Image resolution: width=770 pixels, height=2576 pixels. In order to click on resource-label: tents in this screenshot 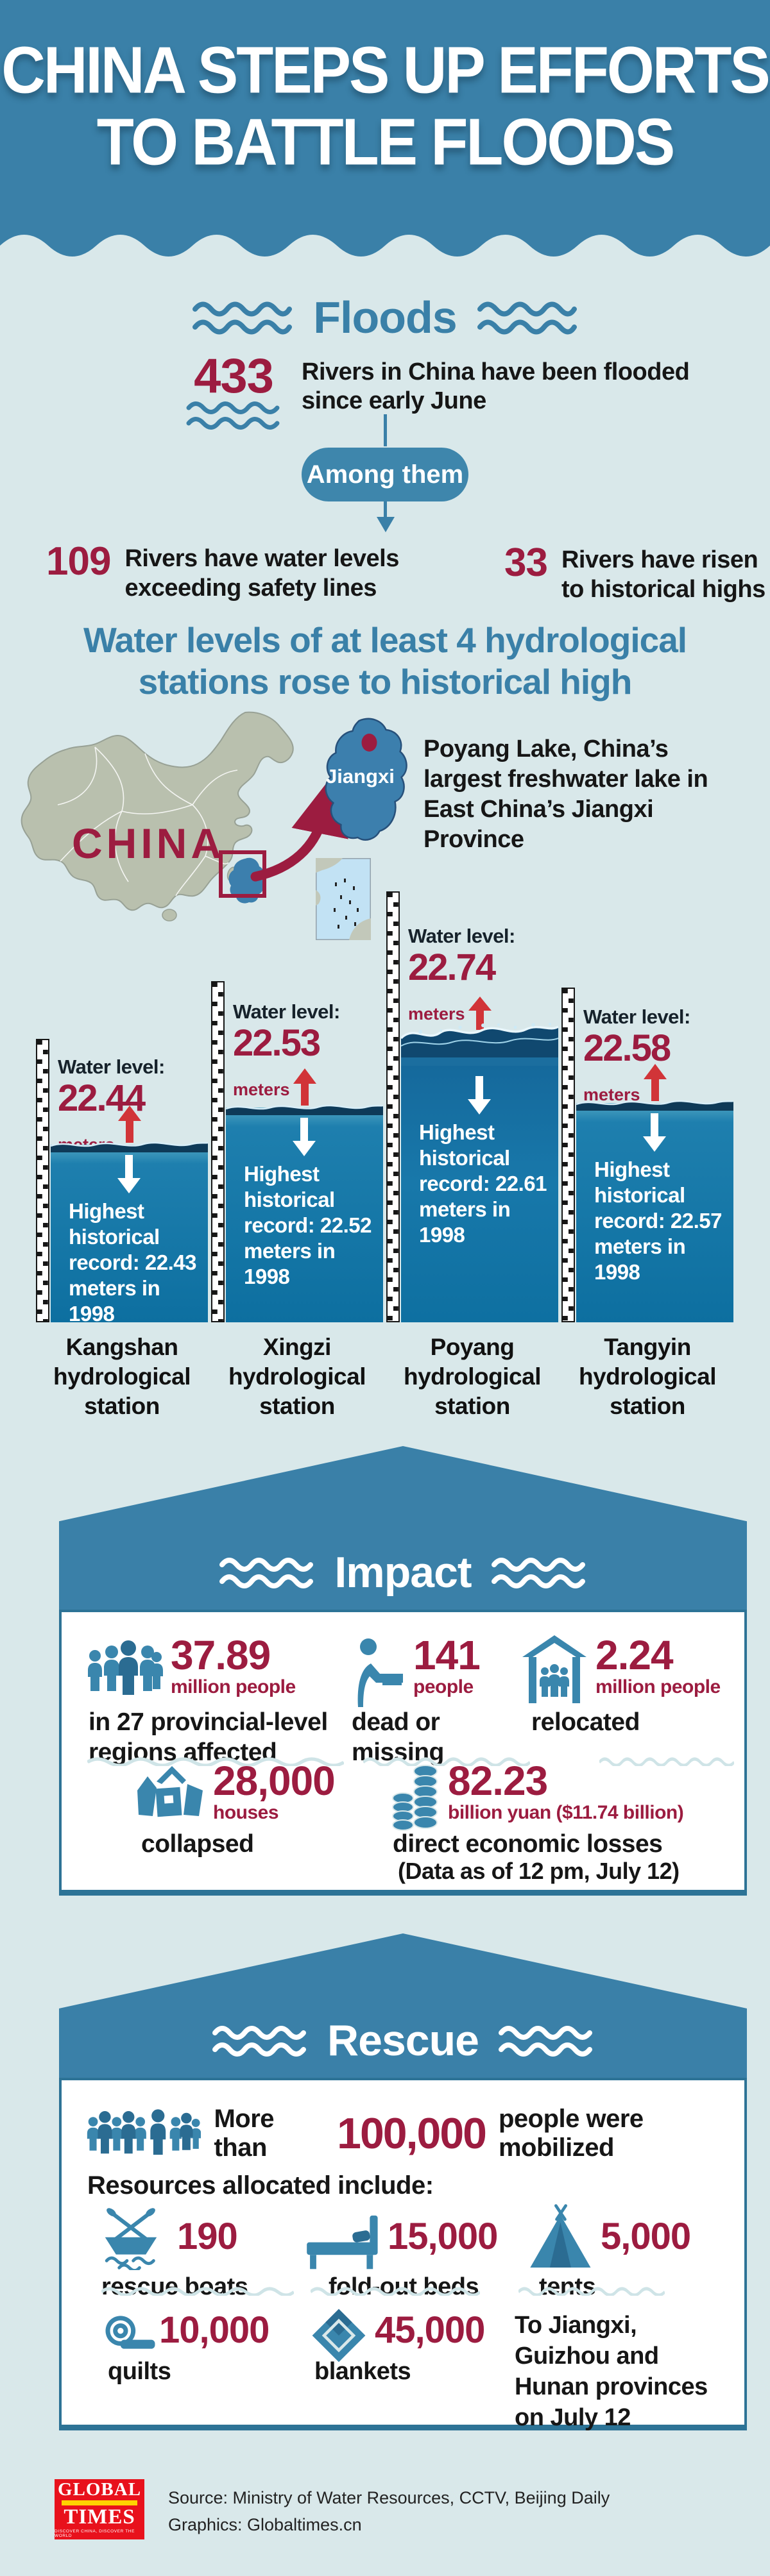, I will do `click(568, 2286)`.